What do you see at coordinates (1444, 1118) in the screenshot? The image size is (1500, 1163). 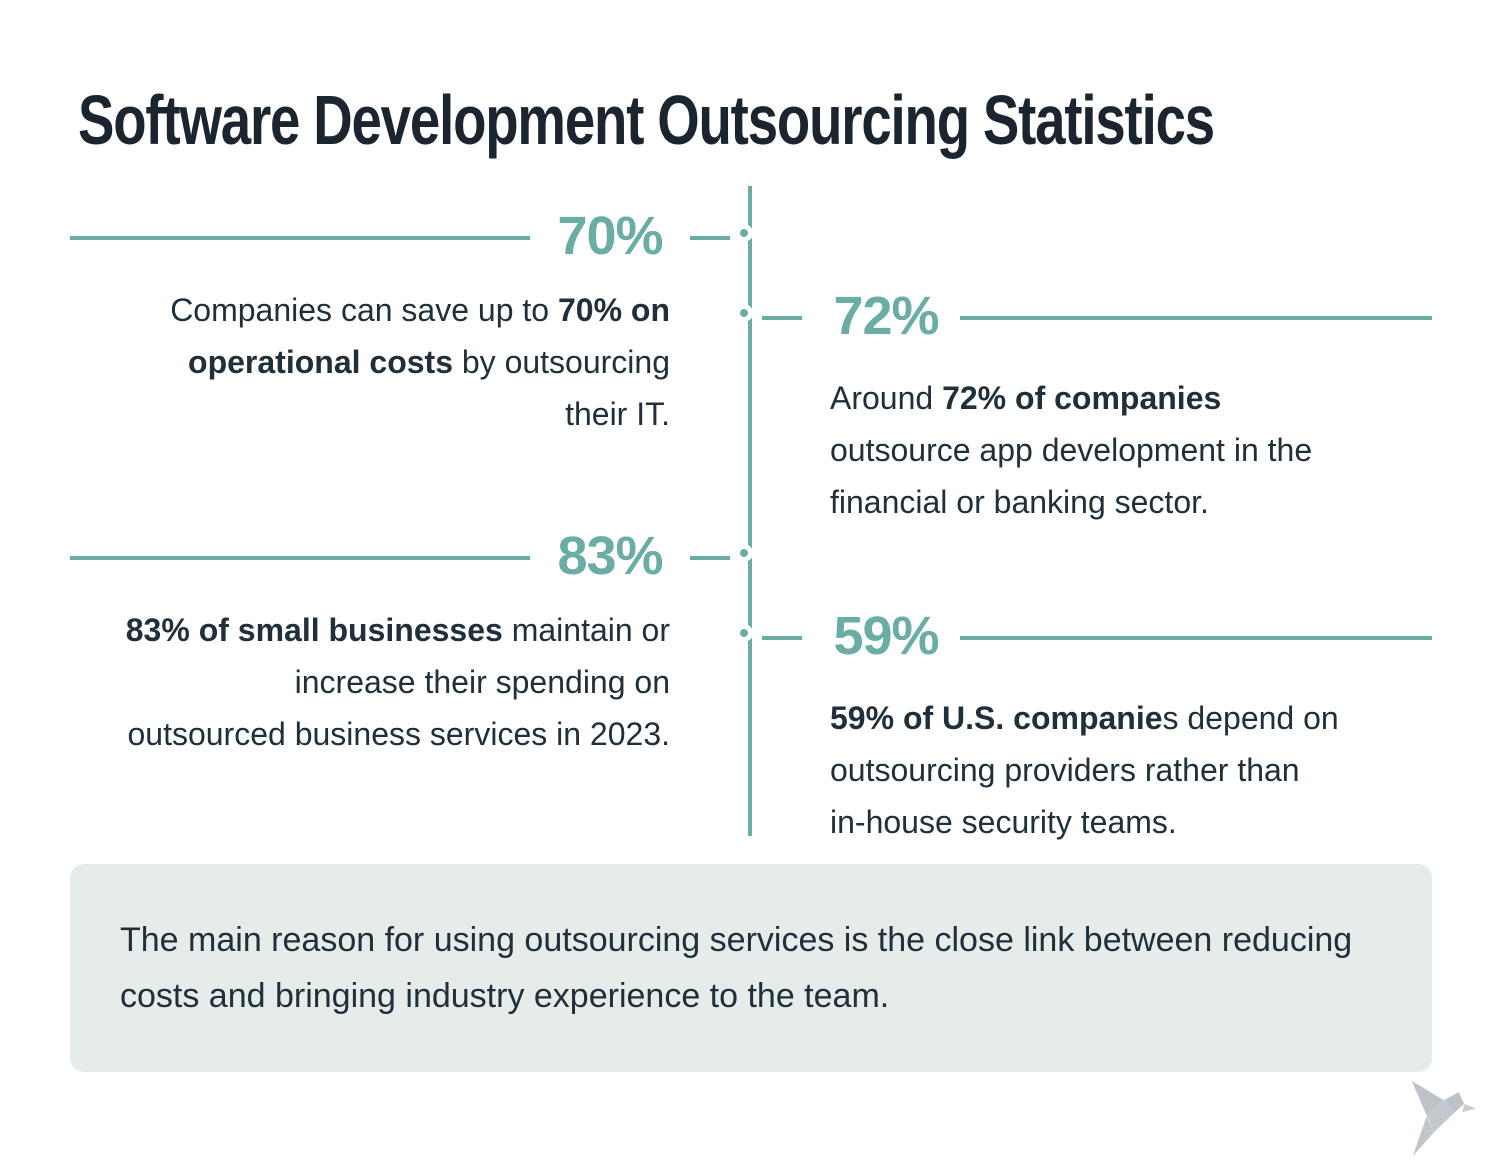 I see `origami-bird-icon` at bounding box center [1444, 1118].